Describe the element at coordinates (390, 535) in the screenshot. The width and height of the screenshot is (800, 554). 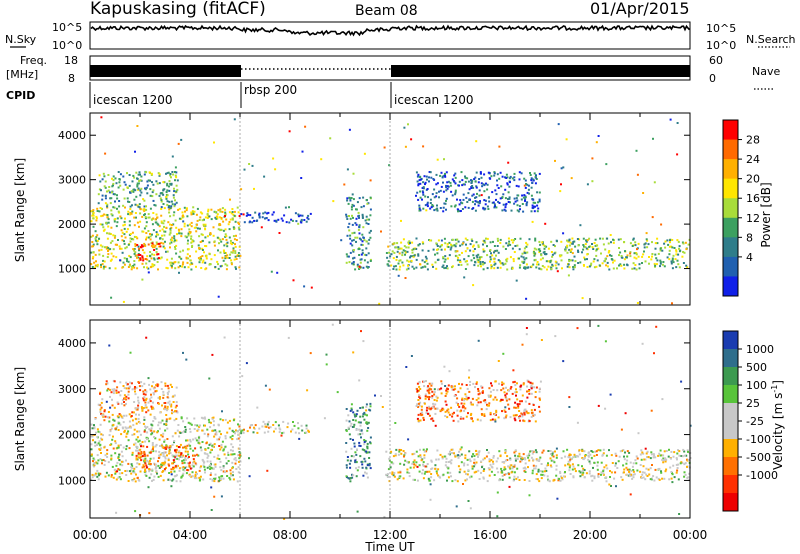
I see `time-axis-ticks: 00:00 04:00 08:00 12:00 16:00 20:00 00:00` at that location.